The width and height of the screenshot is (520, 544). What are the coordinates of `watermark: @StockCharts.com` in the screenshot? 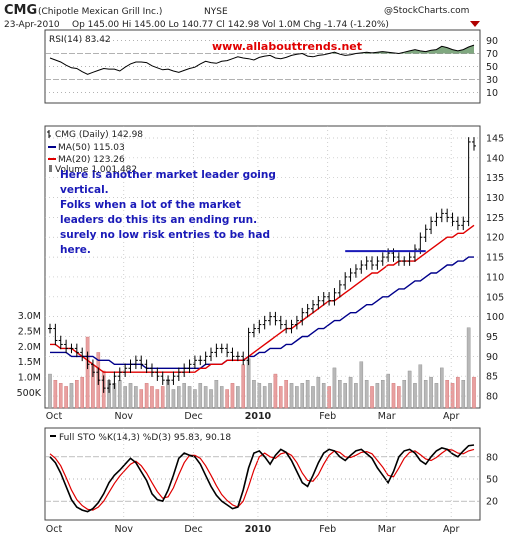 It's located at (426, 11).